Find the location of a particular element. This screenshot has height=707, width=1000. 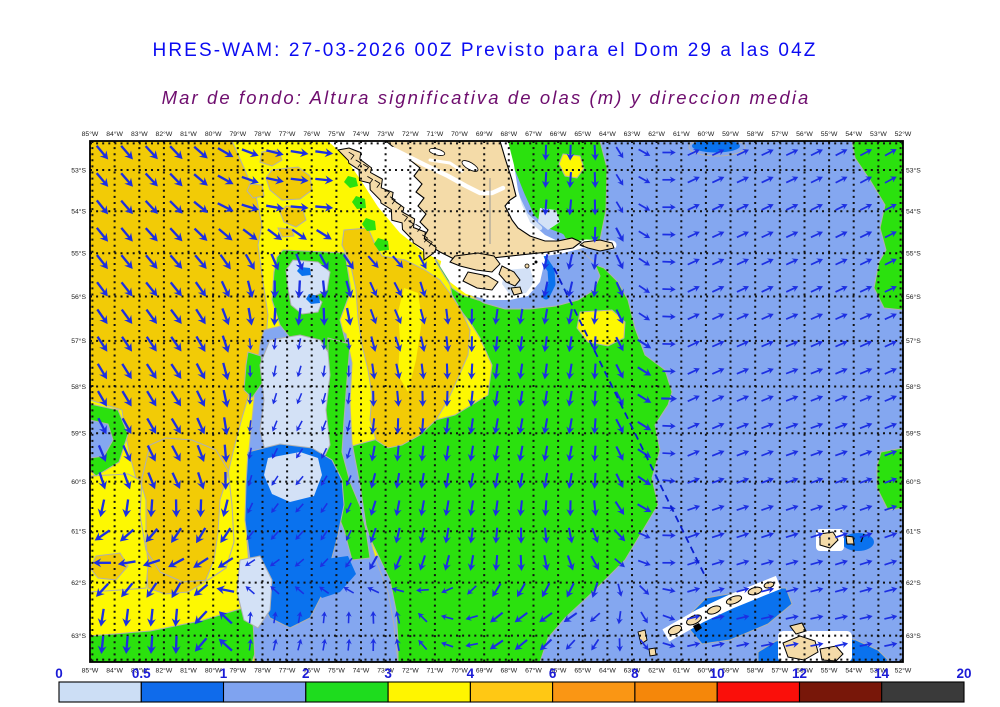

svg-text: 8 is located at coordinates (635, 673).